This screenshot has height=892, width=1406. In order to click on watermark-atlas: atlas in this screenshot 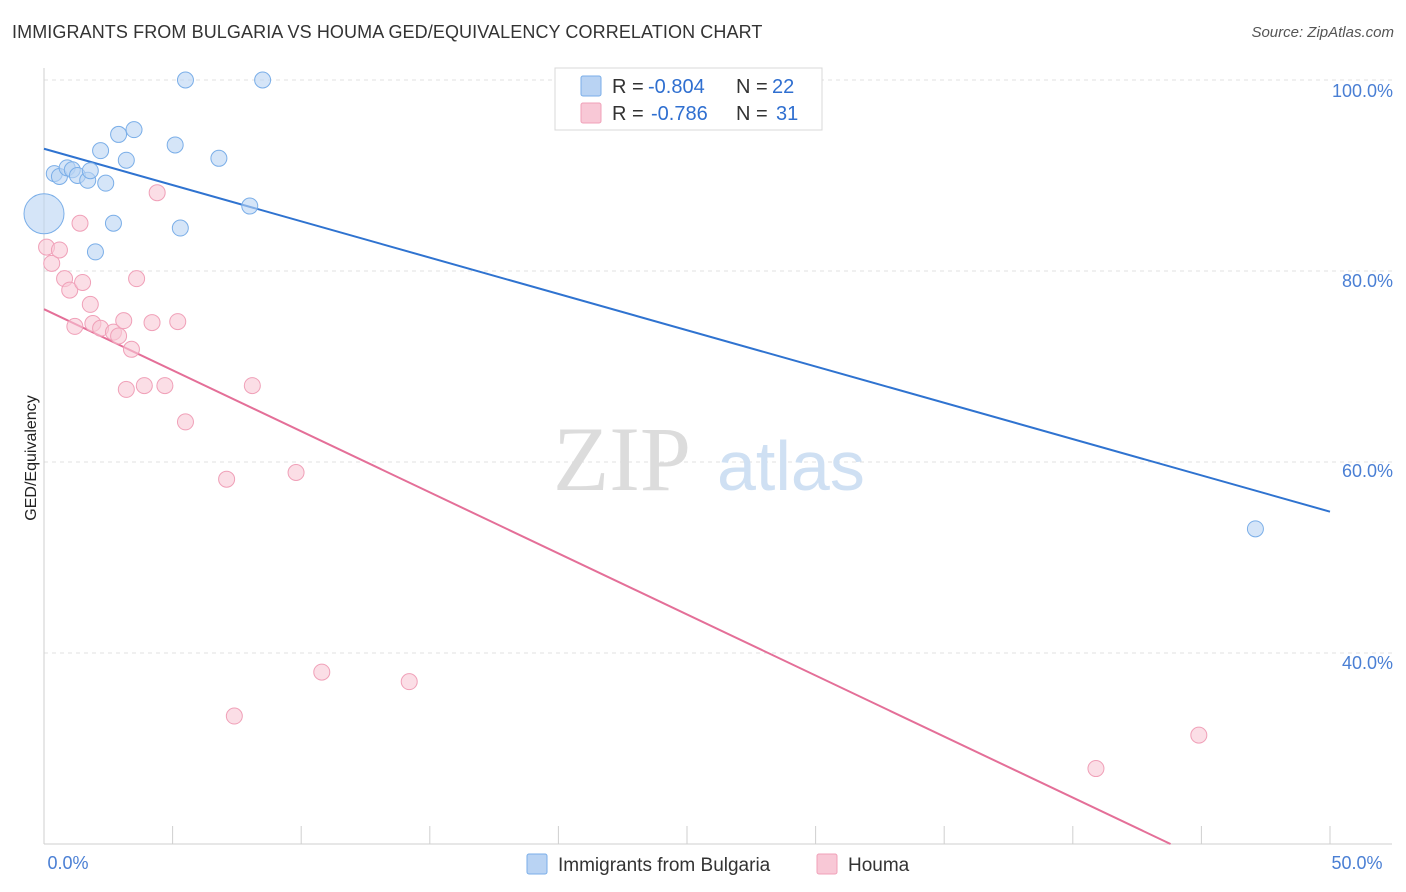, I will do `click(791, 466)`.